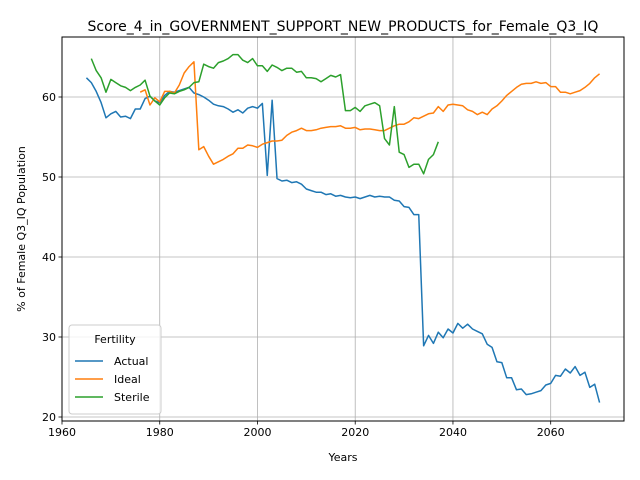 The image size is (640, 480). I want to click on y-axis-ticks: 20 30 40 50 60, so click(52, 257).